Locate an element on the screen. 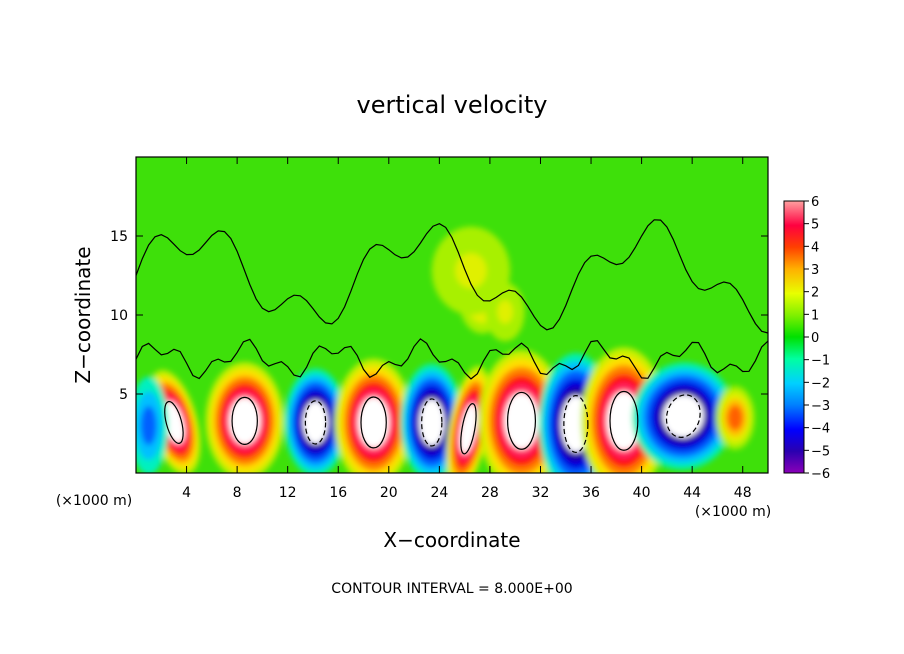 This screenshot has height=654, width=904. colorbar-scale is located at coordinates (794, 337).